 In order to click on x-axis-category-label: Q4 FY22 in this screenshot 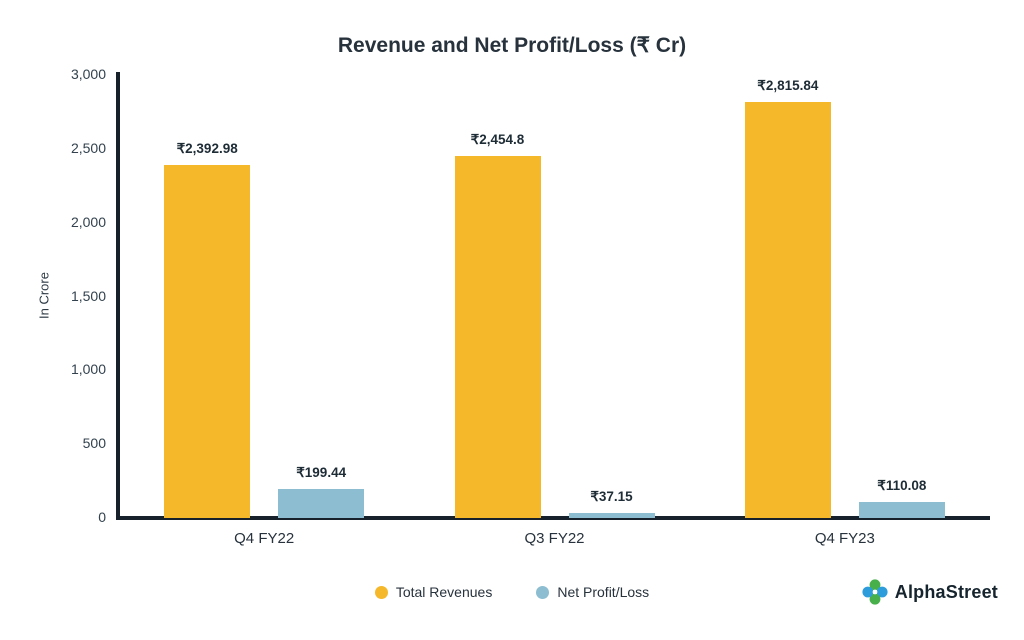, I will do `click(264, 538)`.